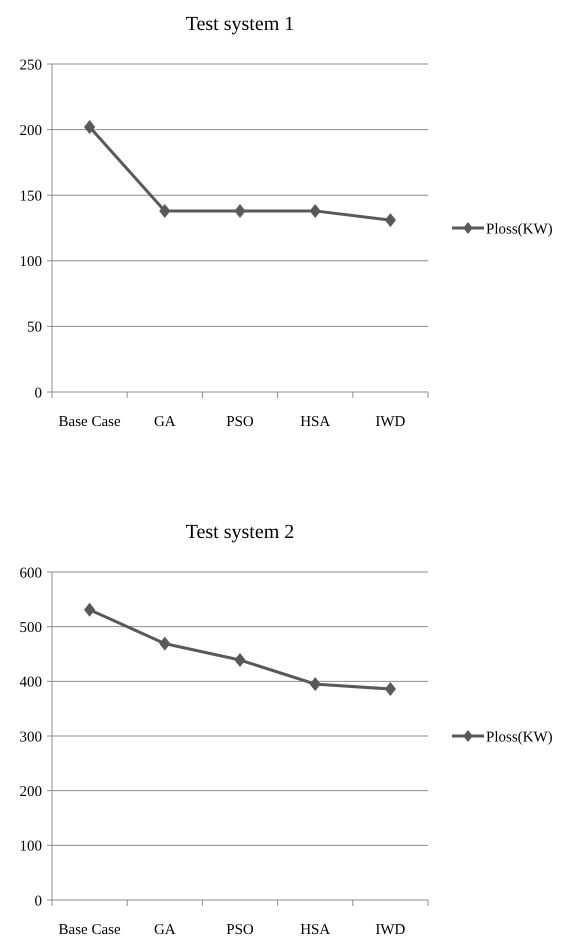 The image size is (563, 952). Describe the element at coordinates (240, 532) in the screenshot. I see `chart-title: Test system 2` at that location.